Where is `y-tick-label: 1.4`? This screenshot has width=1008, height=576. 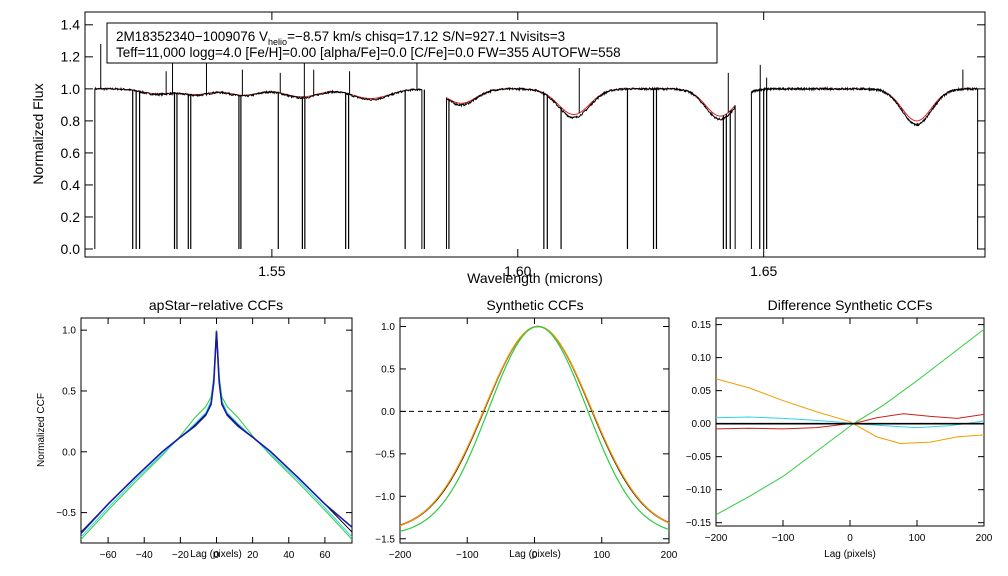 y-tick-label: 1.4 is located at coordinates (71, 25).